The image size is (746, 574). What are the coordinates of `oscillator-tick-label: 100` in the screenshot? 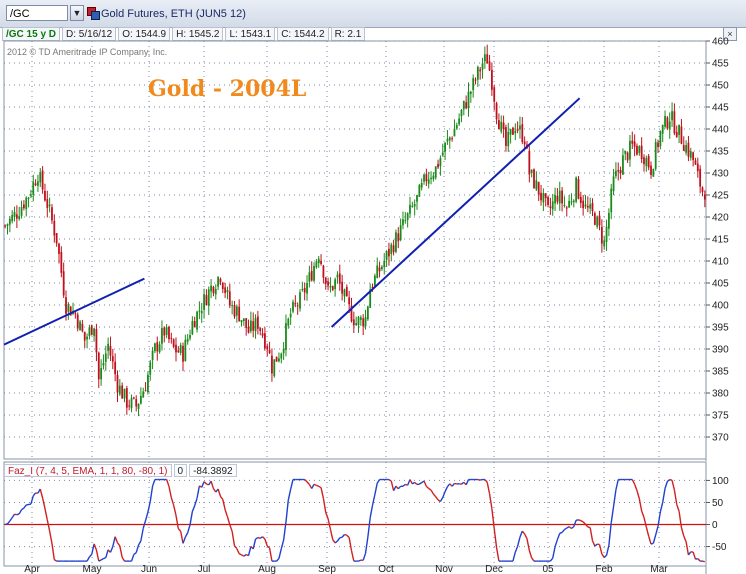 It's located at (720, 481).